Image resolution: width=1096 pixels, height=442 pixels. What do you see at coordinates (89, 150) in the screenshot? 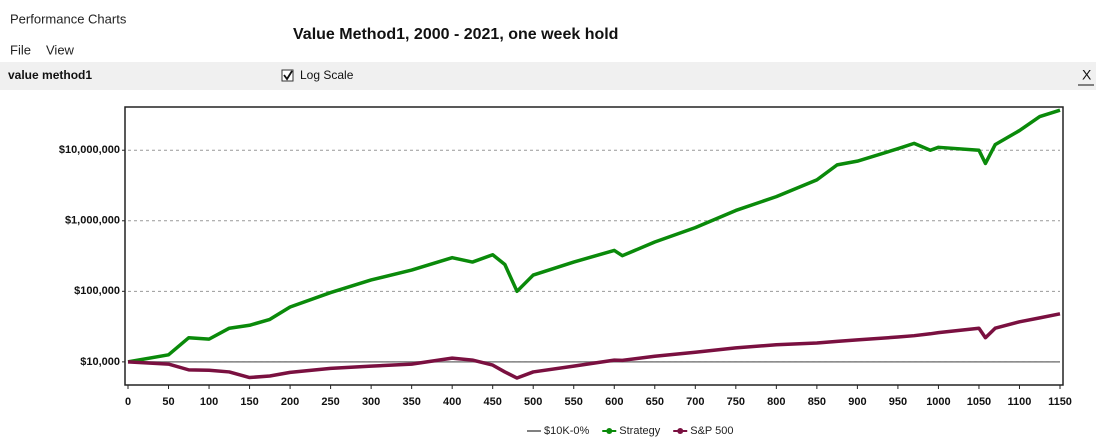
I see `y-tick-label: $10,000,000` at bounding box center [89, 150].